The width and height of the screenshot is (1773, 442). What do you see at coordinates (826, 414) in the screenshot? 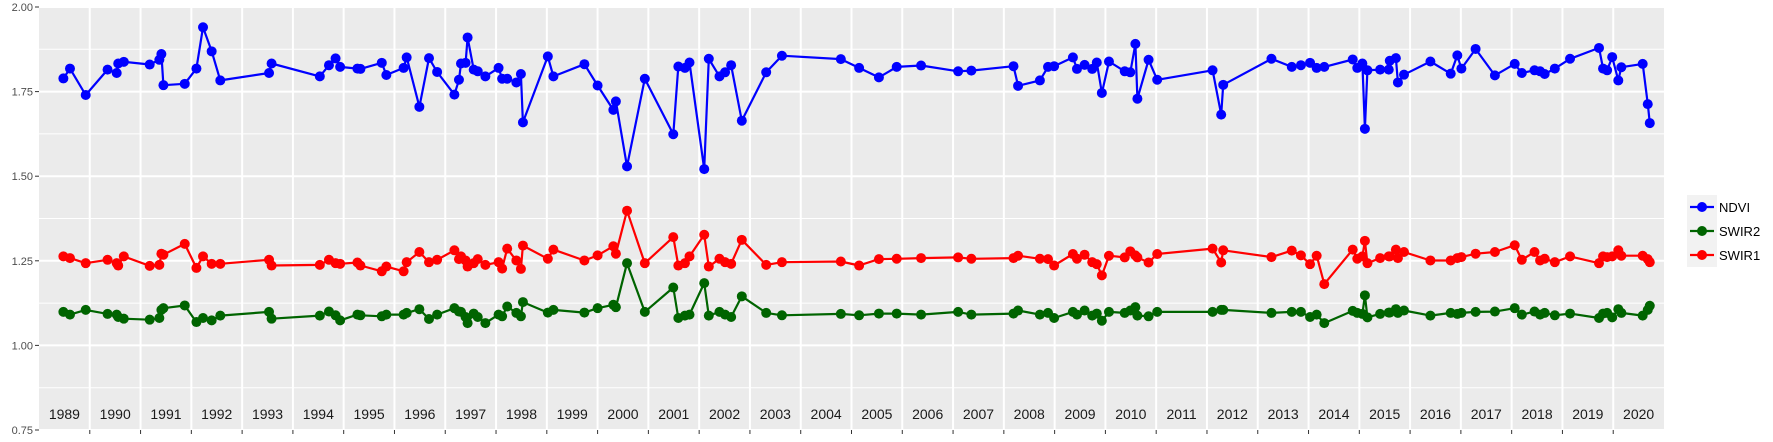
I see `year-label: 2004` at bounding box center [826, 414].